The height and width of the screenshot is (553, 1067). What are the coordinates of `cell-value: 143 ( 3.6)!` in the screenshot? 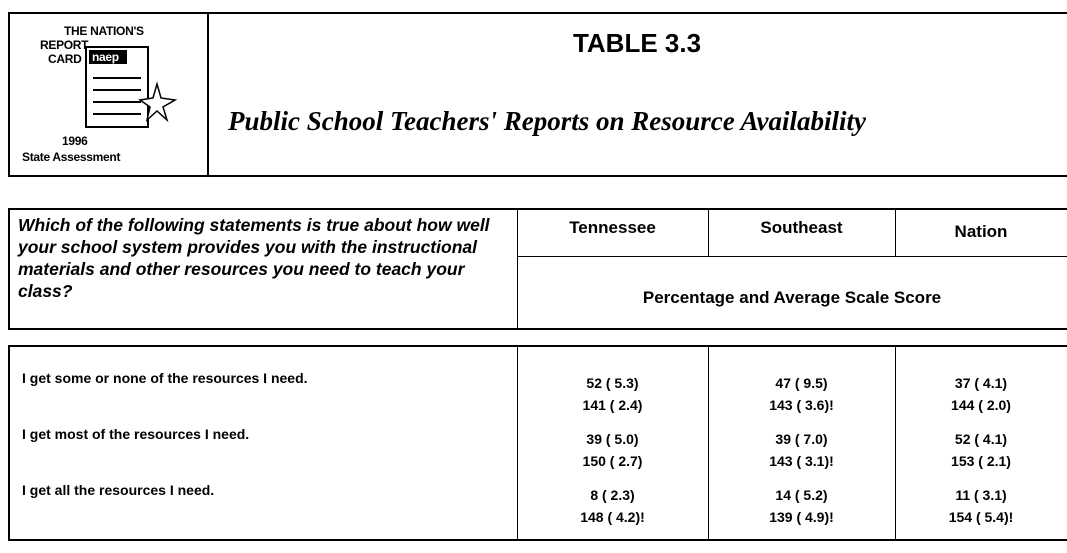 It's located at (801, 405).